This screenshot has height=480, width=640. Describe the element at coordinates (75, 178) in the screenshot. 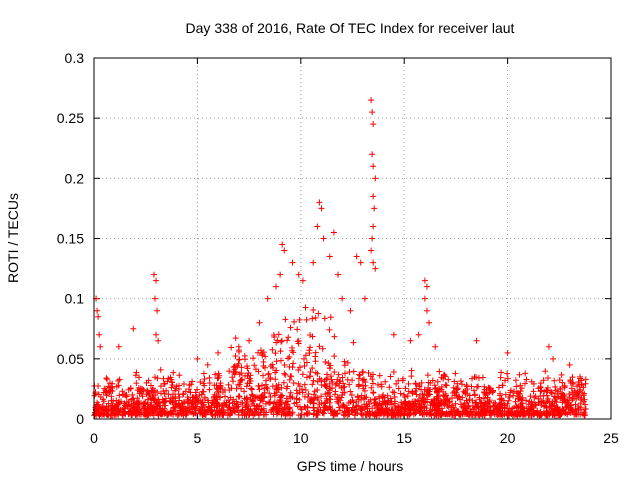

I see `y-tick-label: 0.2` at that location.